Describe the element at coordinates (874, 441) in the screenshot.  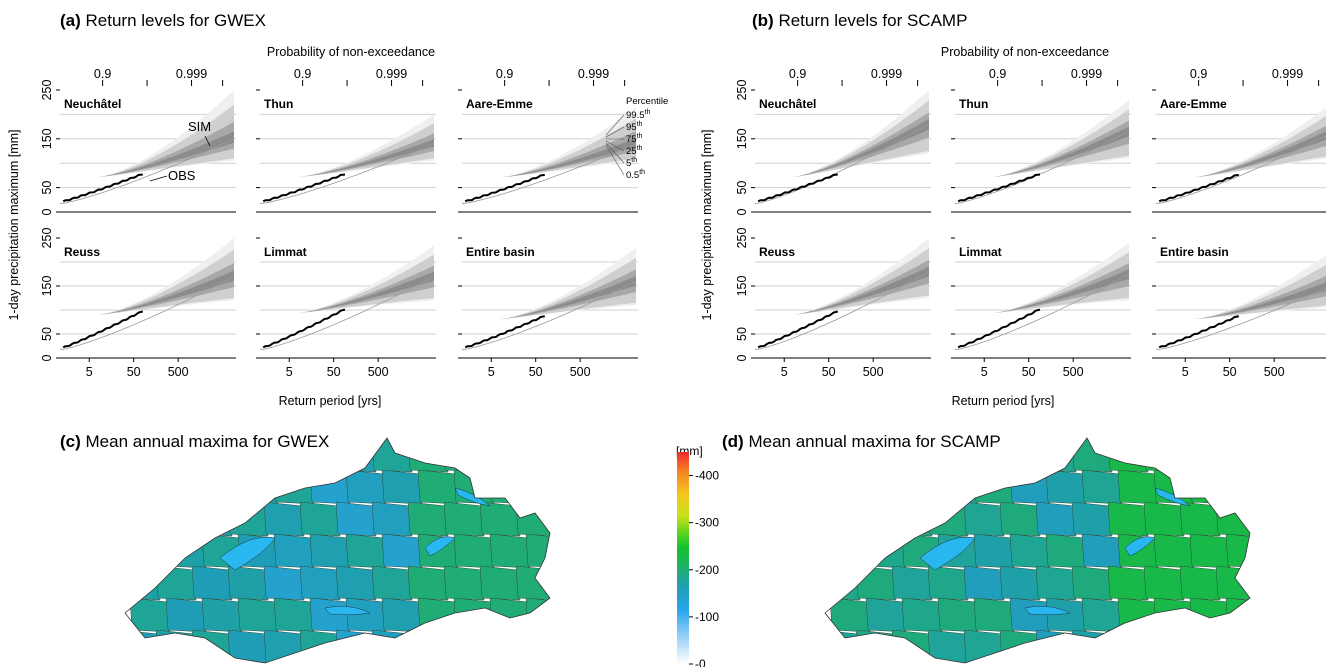
I see `panel-d-text: Mean annual maxima for SCAMP` at that location.